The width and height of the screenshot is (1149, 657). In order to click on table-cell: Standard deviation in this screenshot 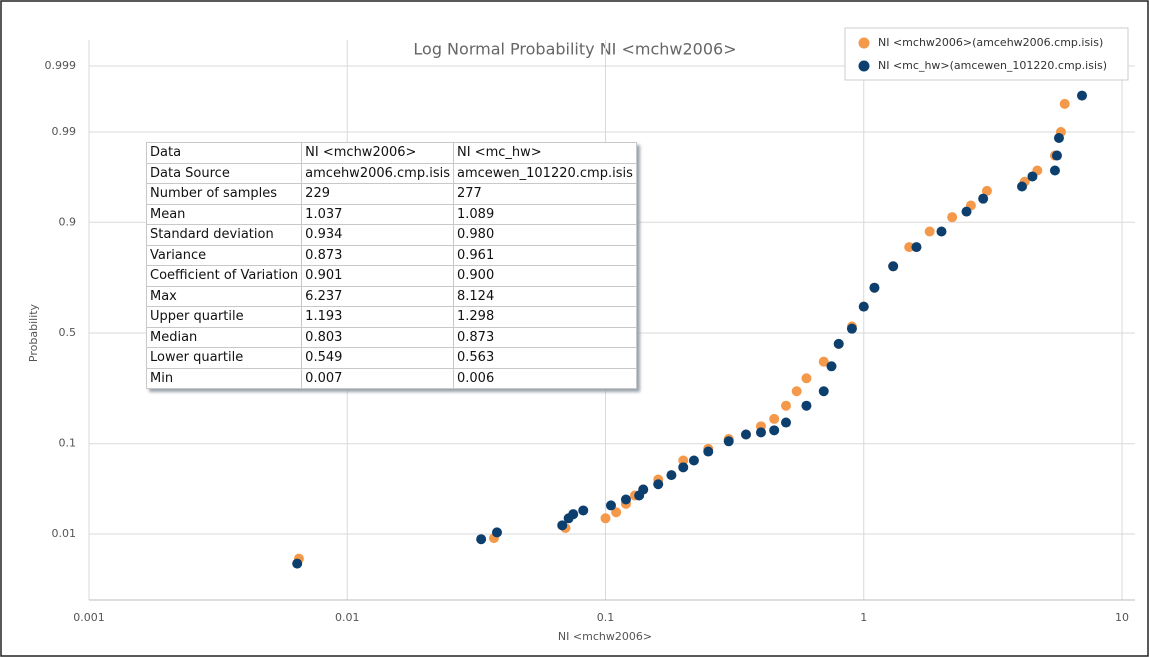, I will do `click(224, 235)`.